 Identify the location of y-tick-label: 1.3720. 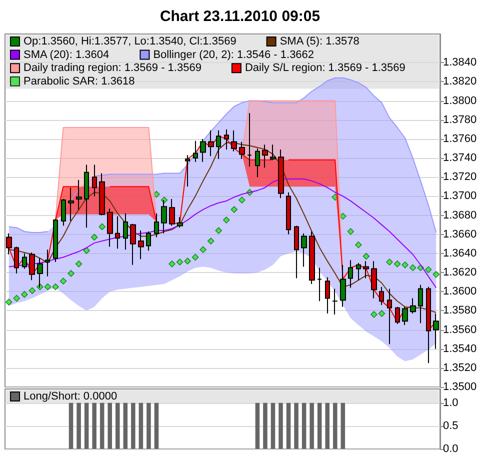
(460, 177).